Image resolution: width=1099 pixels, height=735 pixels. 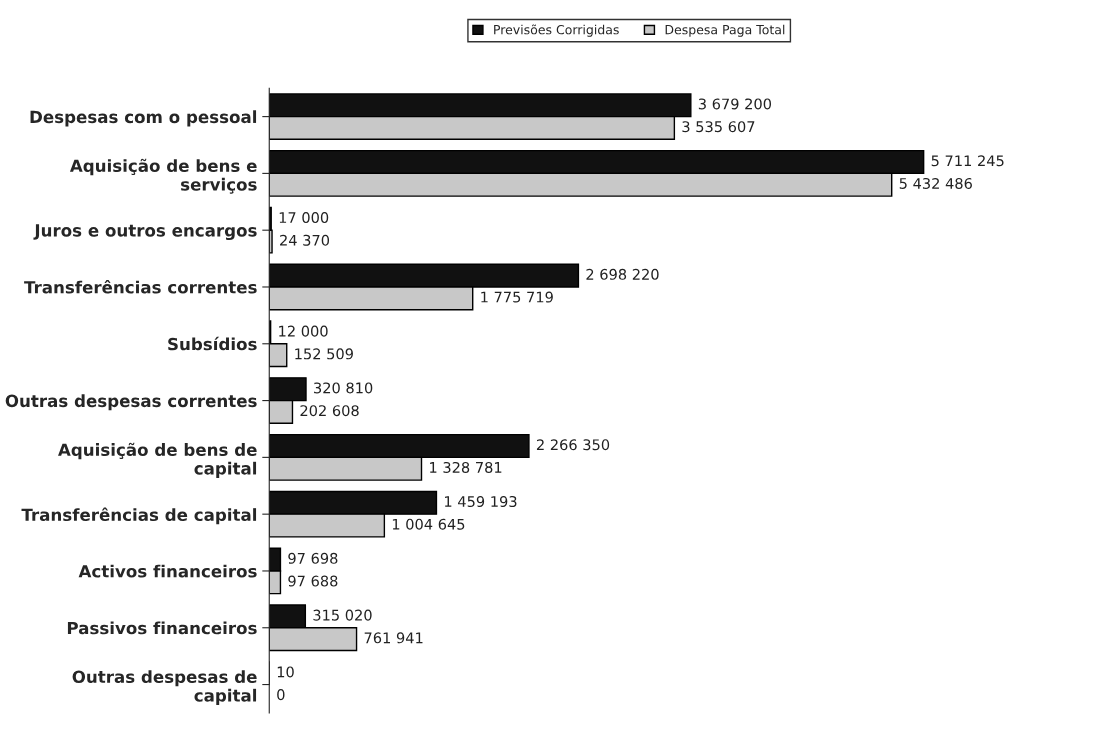 What do you see at coordinates (139, 516) in the screenshot?
I see `y-tick-label: Transferências de capital` at bounding box center [139, 516].